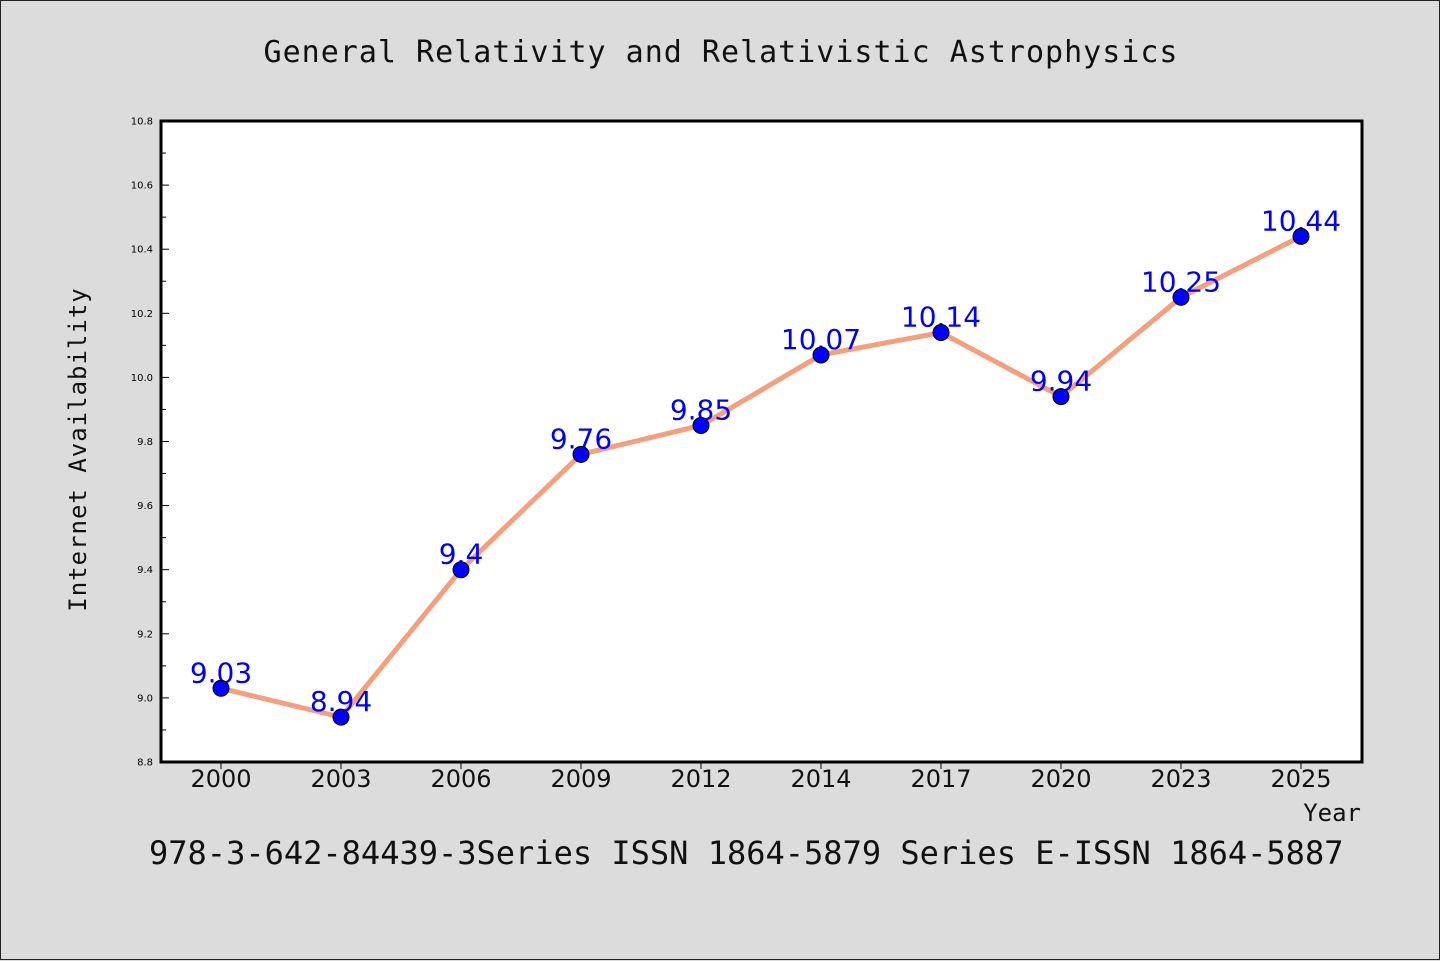 This screenshot has height=961, width=1440. Describe the element at coordinates (142, 314) in the screenshot. I see `y-tick-label-7: 10.2` at that location.